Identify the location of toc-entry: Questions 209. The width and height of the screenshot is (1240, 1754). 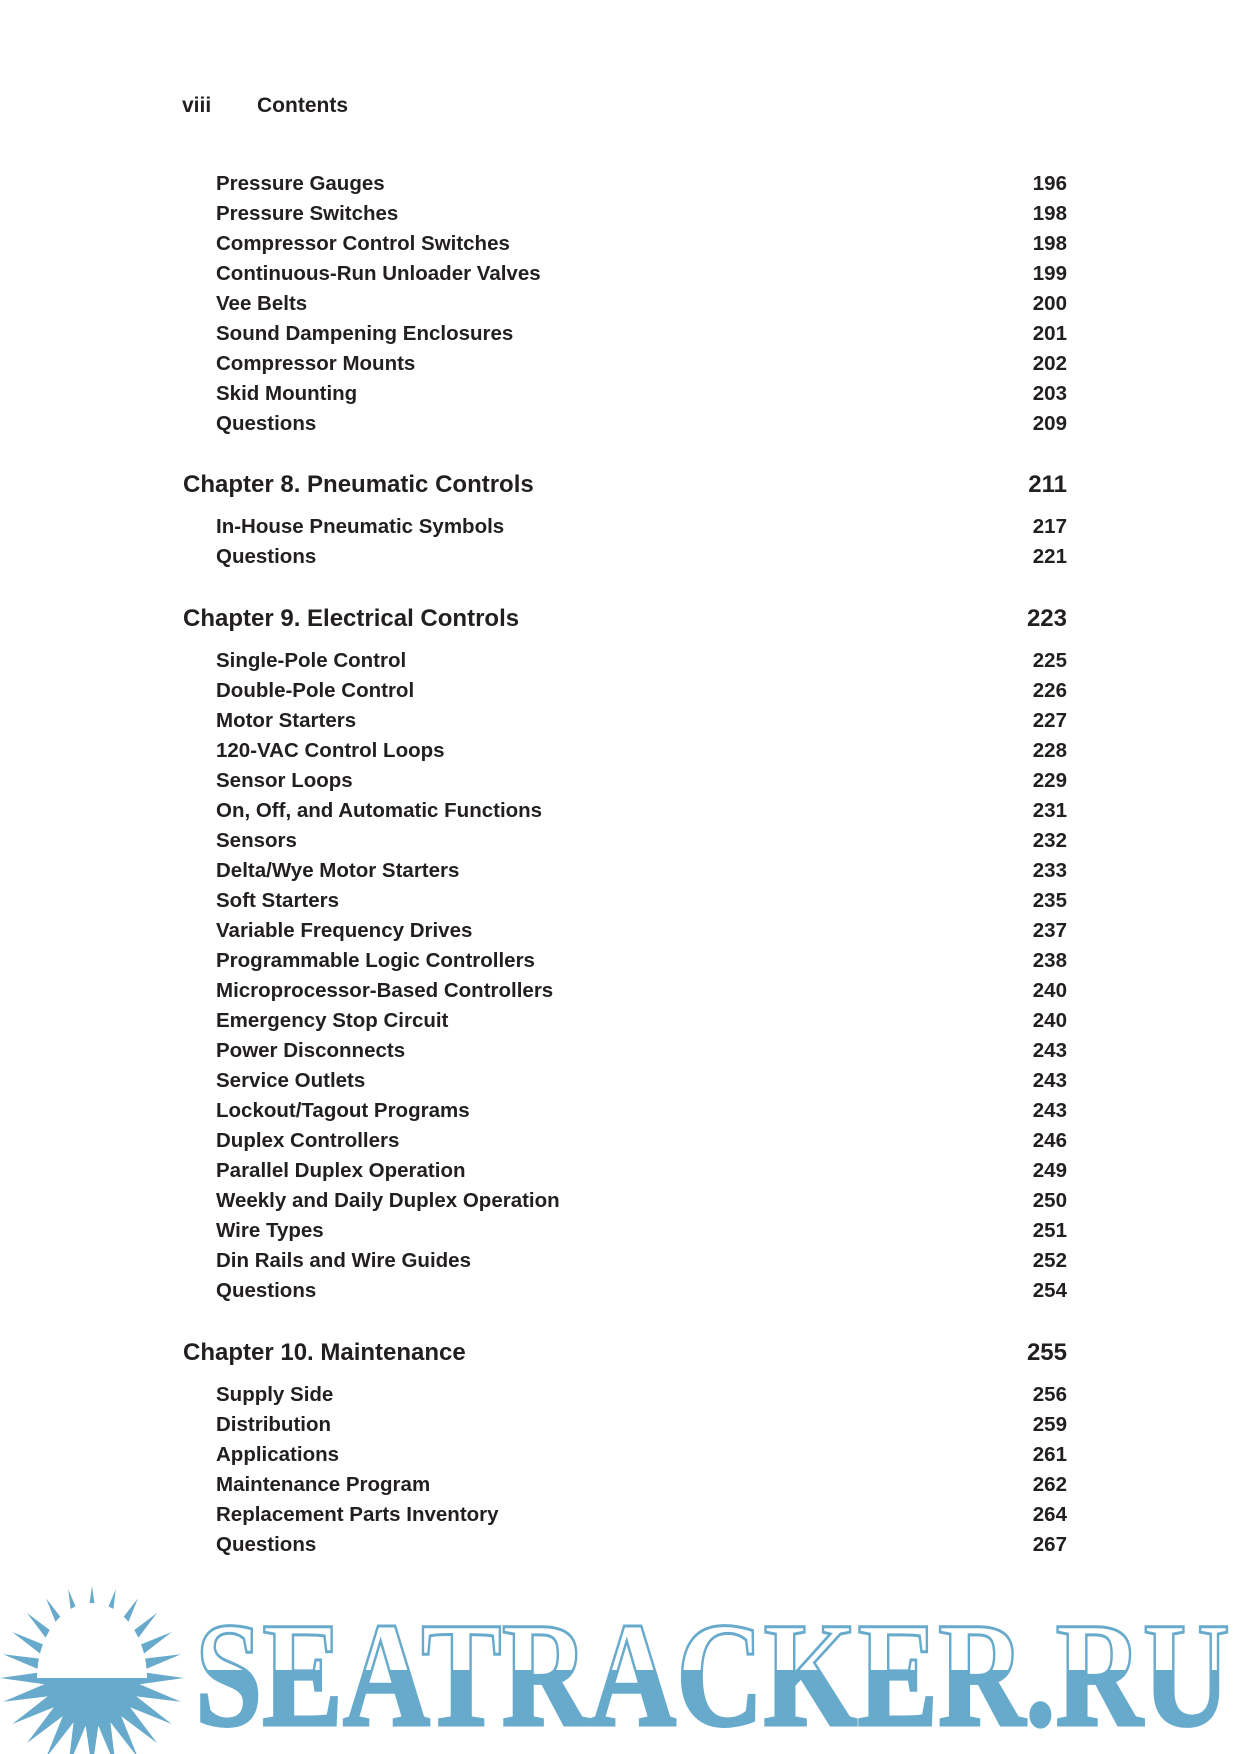
(625, 424).